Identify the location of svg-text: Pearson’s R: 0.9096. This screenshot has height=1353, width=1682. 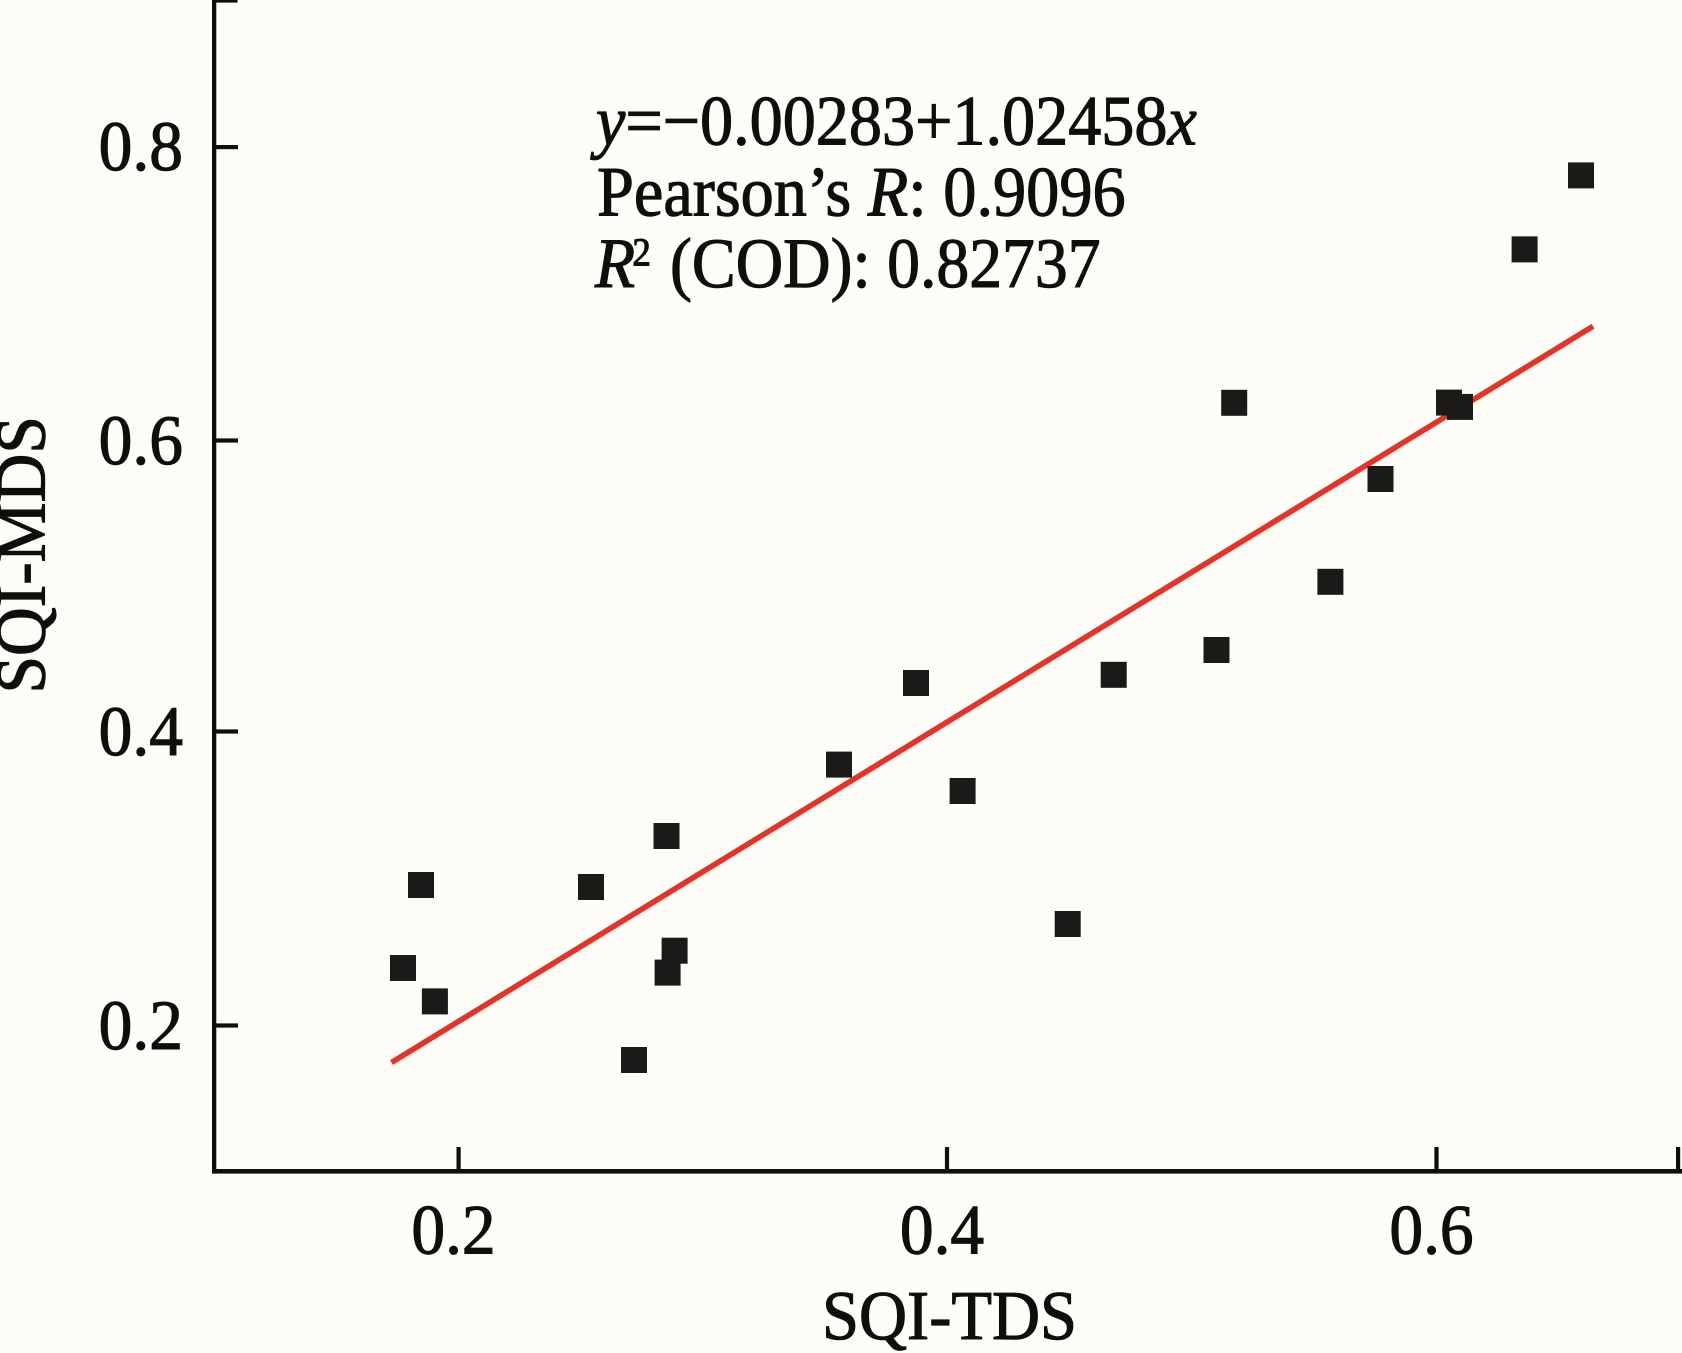
(861, 192).